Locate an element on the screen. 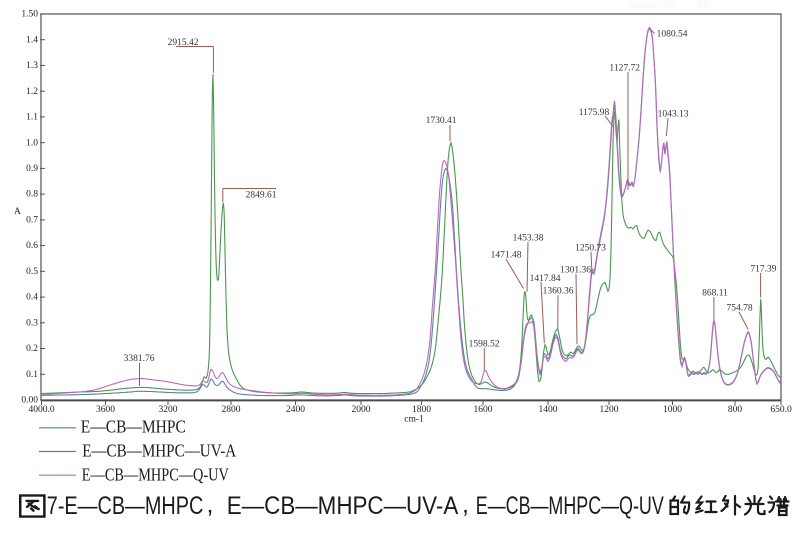  svg-text: 1800 is located at coordinates (421, 410).